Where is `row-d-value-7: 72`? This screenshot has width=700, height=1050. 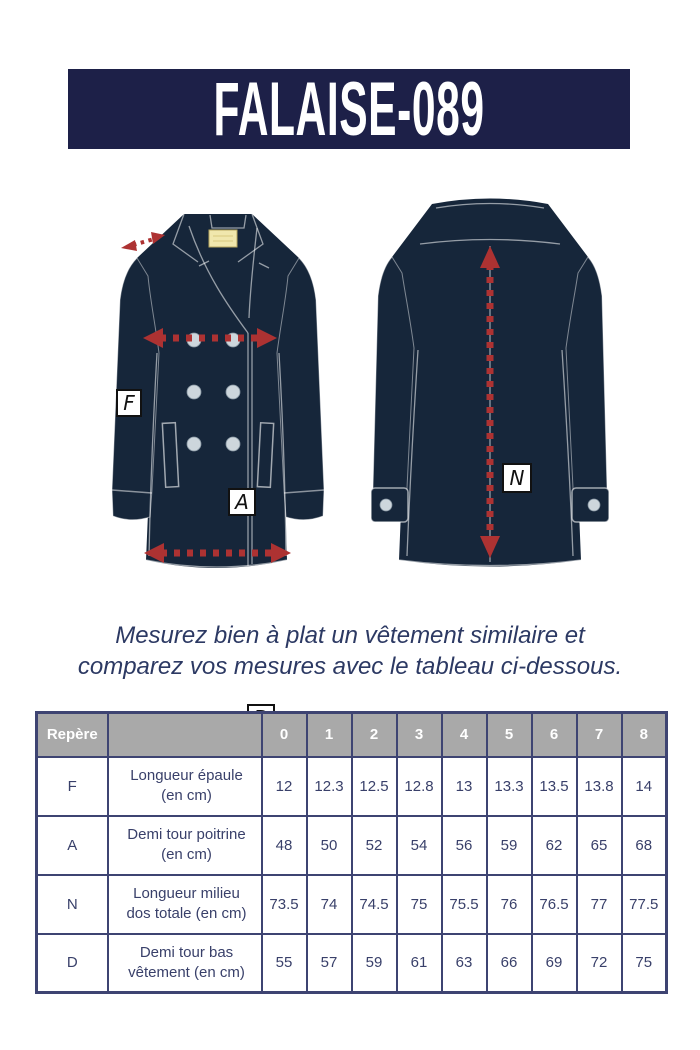 row-d-value-7: 72 is located at coordinates (599, 963).